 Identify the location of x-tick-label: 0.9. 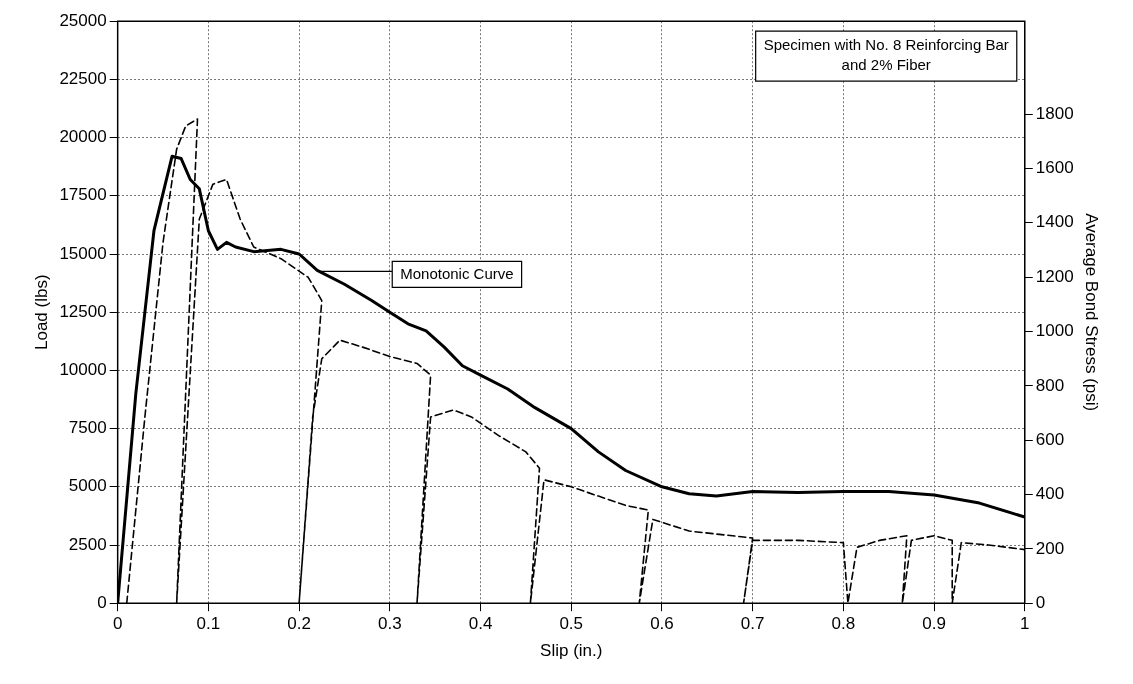
(934, 624).